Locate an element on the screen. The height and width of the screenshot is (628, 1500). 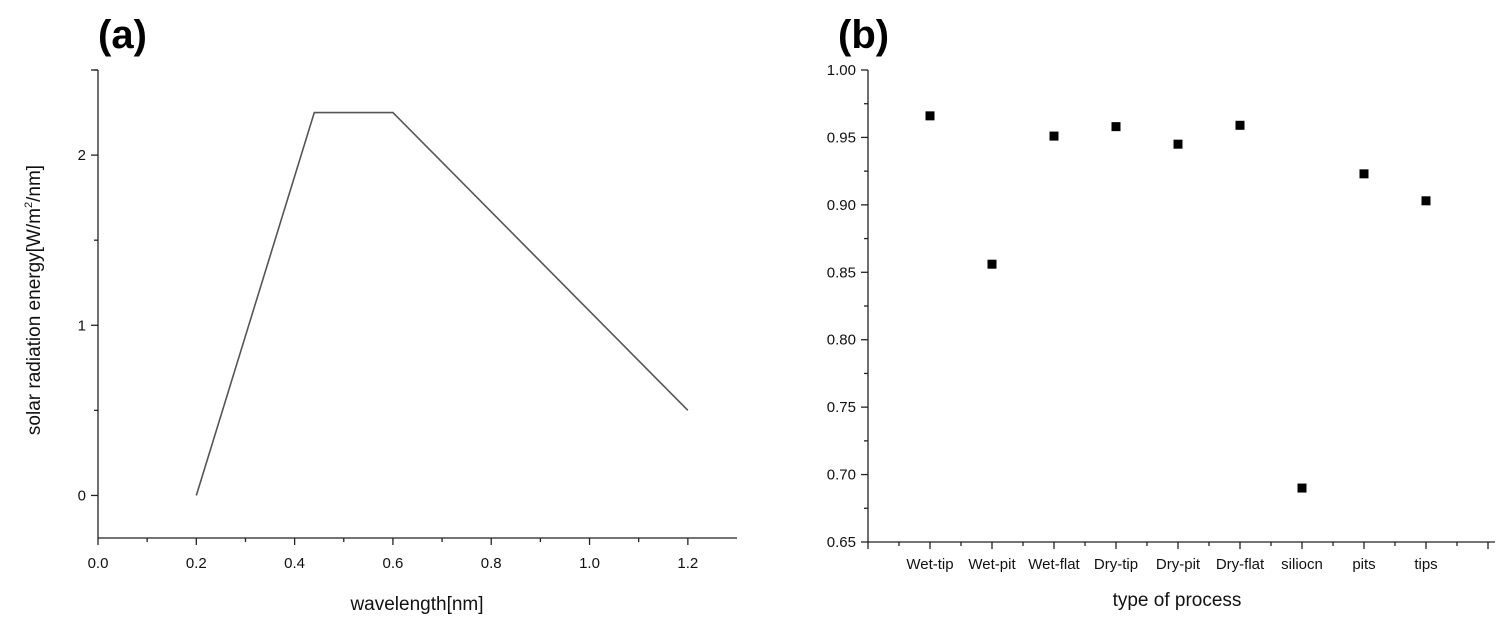
chart-b-x-tick-label: Wet-tip is located at coordinates (929, 564).